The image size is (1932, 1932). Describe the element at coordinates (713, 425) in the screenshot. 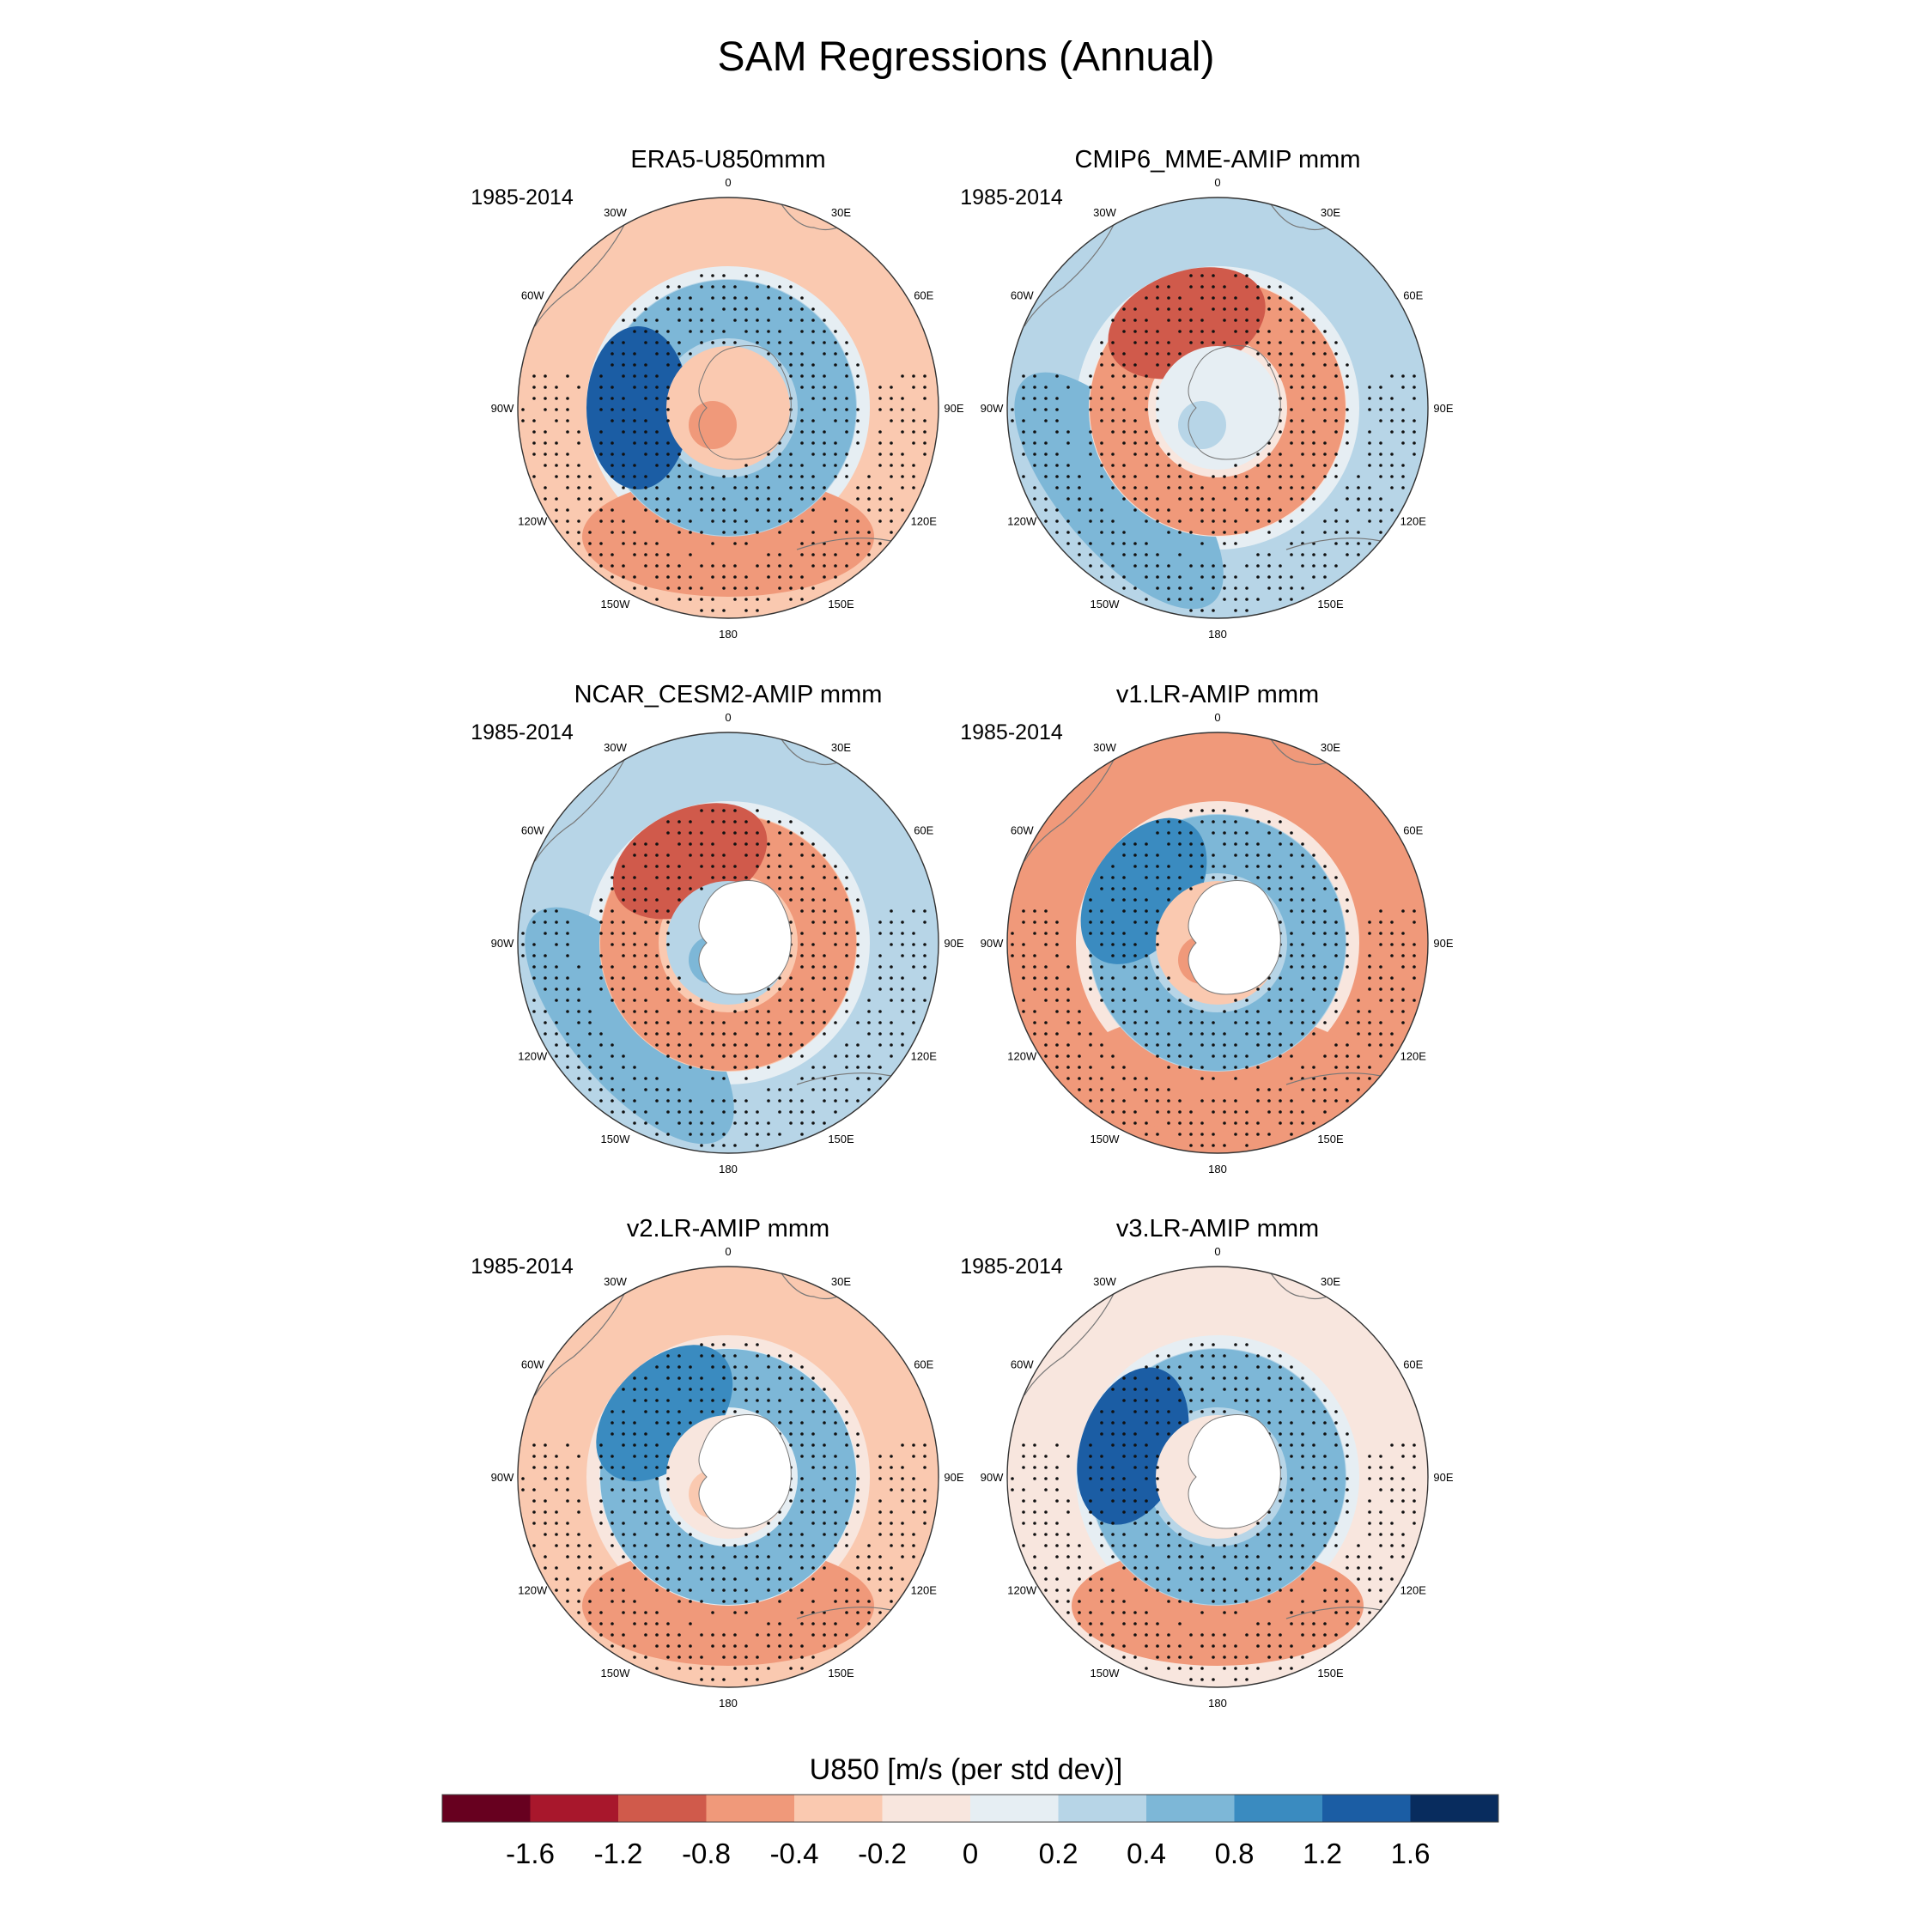

I see `polar-core` at that location.